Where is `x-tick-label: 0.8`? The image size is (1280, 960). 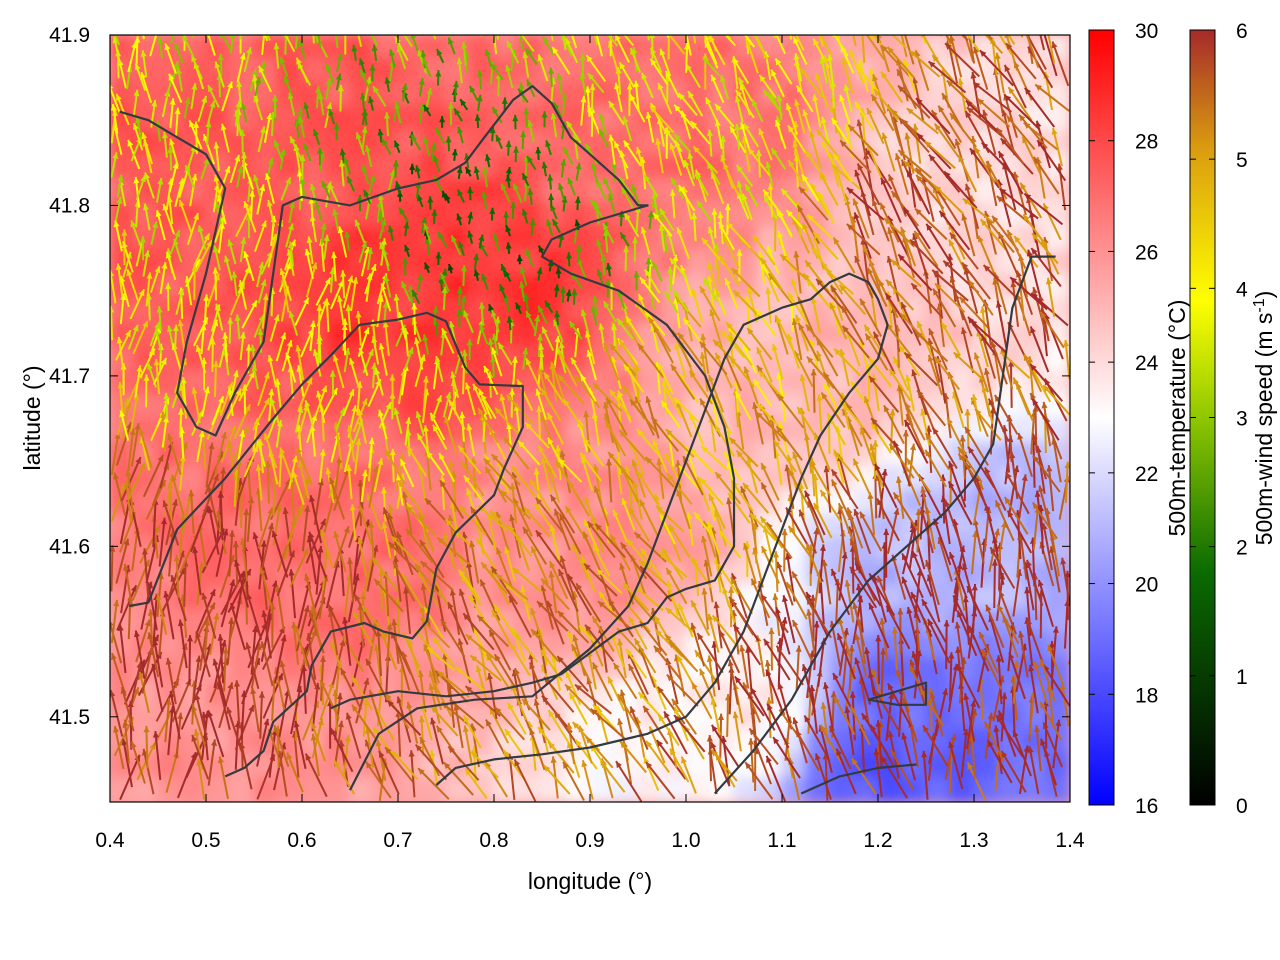 x-tick-label: 0.8 is located at coordinates (493, 840).